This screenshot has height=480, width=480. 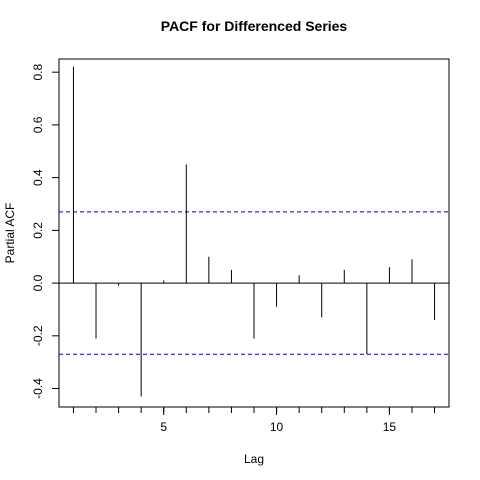 What do you see at coordinates (277, 427) in the screenshot?
I see `x-tick-label-10: 10` at bounding box center [277, 427].